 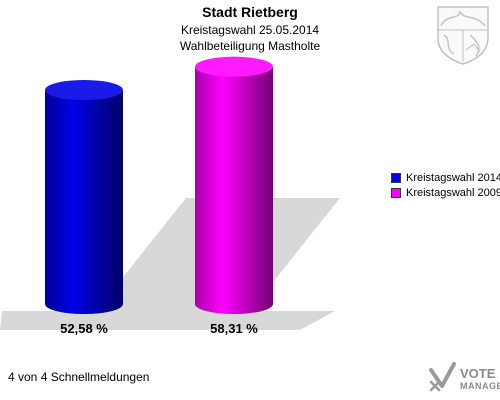 What do you see at coordinates (463, 35) in the screenshot?
I see `nrw-coat-of-arms-icon` at bounding box center [463, 35].